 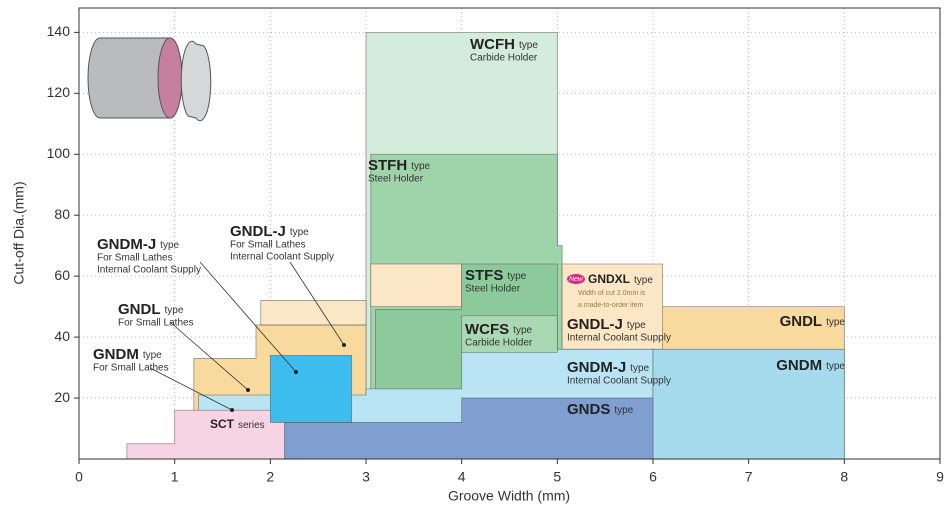 What do you see at coordinates (19, 232) in the screenshot?
I see `y-axis-label: Cut-off Dia.(mm)` at bounding box center [19, 232].